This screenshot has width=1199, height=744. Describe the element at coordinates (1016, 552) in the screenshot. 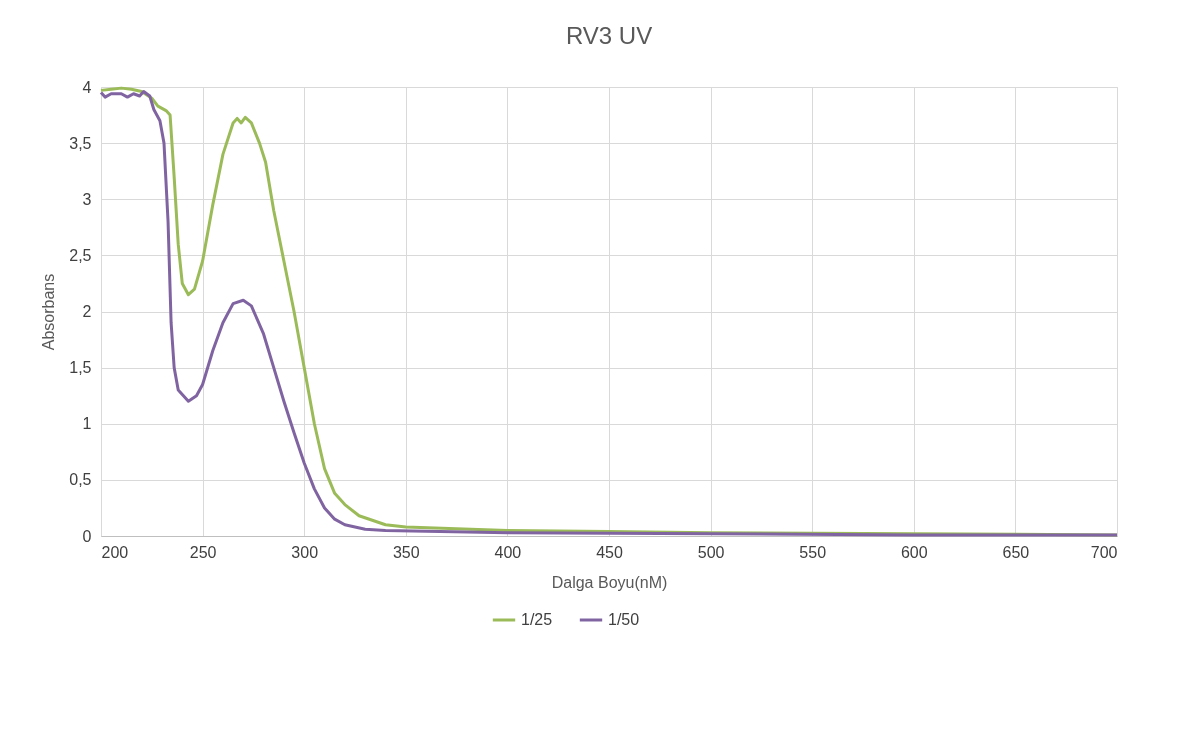

I see `x-tick-label: 650` at that location.